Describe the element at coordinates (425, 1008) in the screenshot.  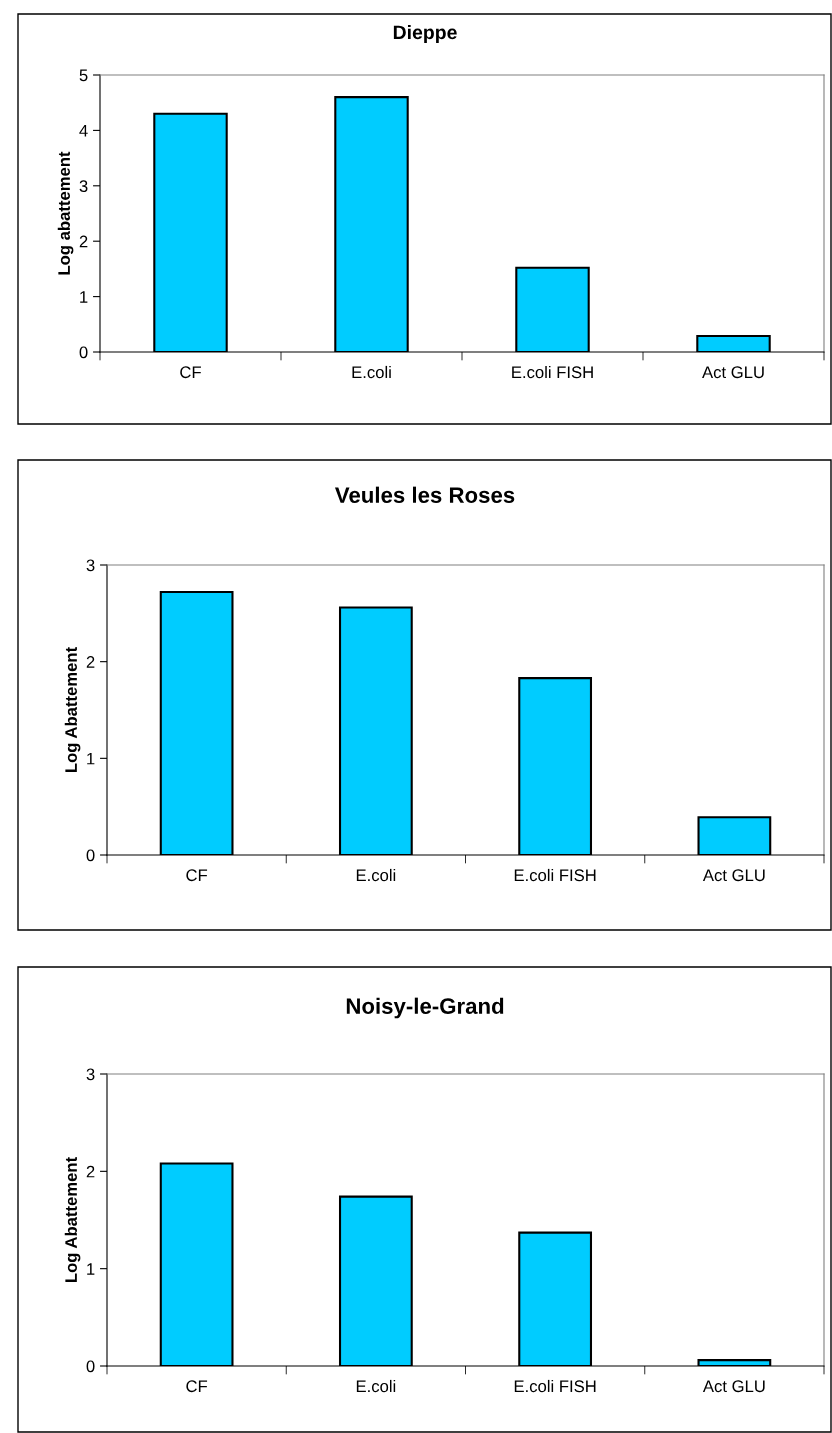
I see `chart-title: Noisy-le-Grand` at that location.